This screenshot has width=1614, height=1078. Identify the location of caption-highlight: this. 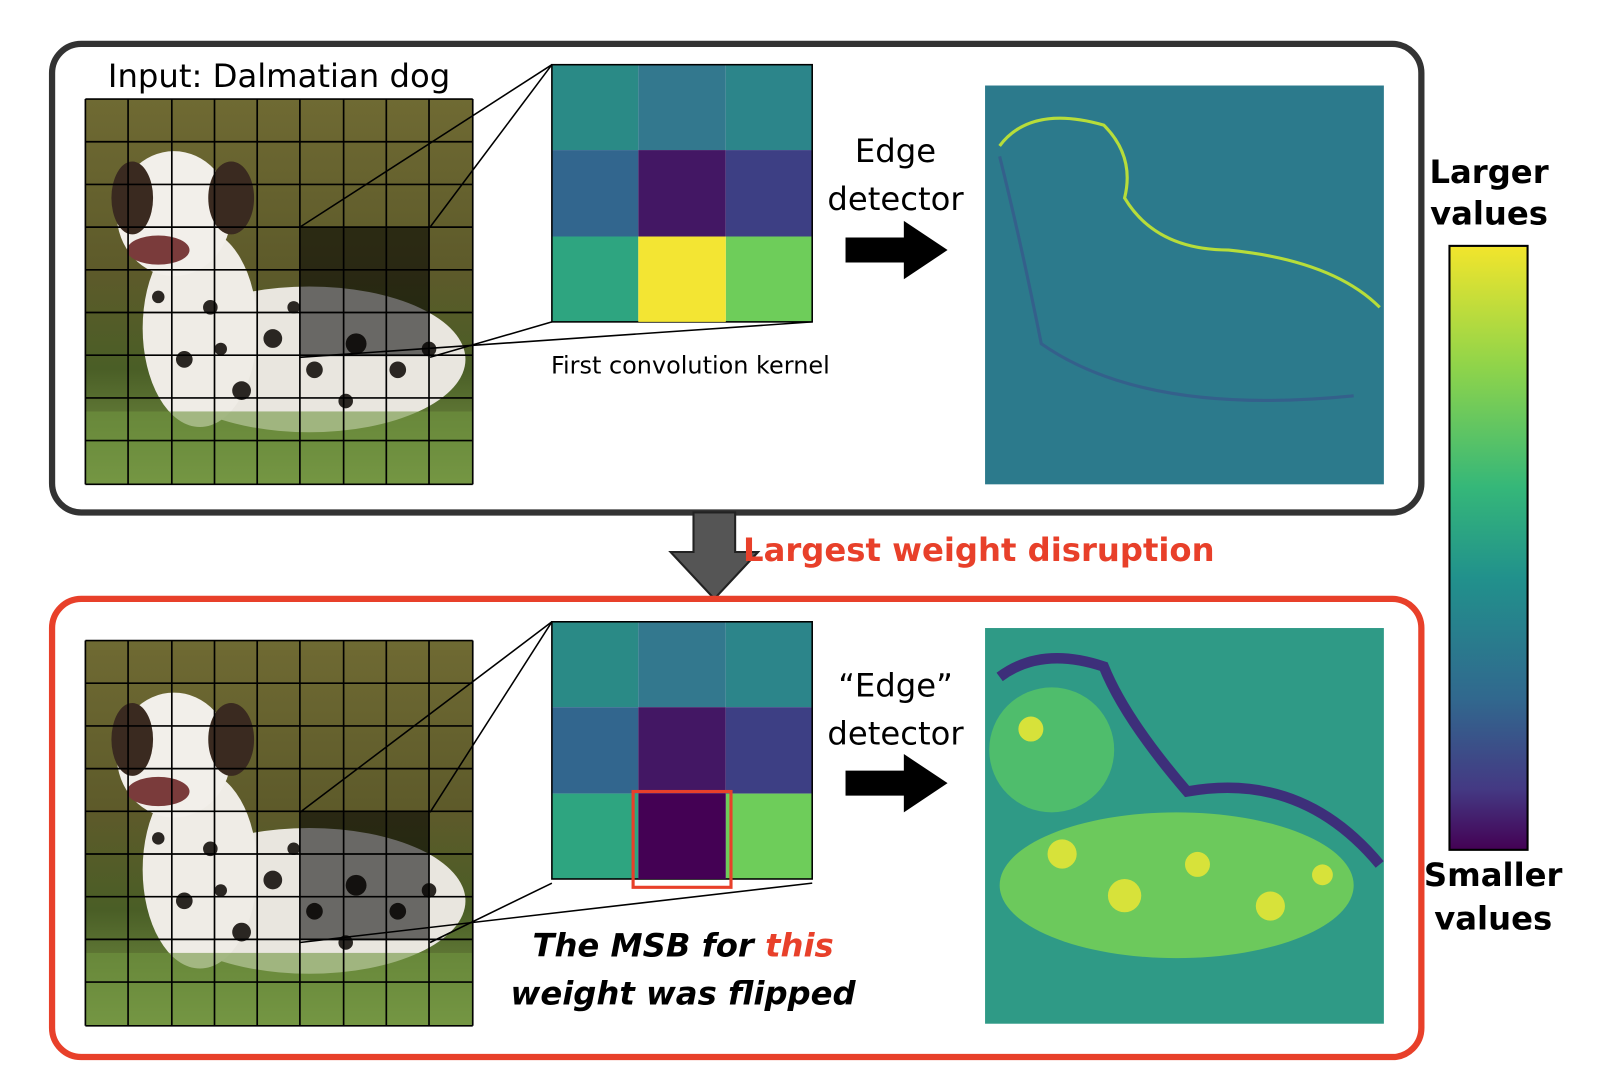
(799, 946).